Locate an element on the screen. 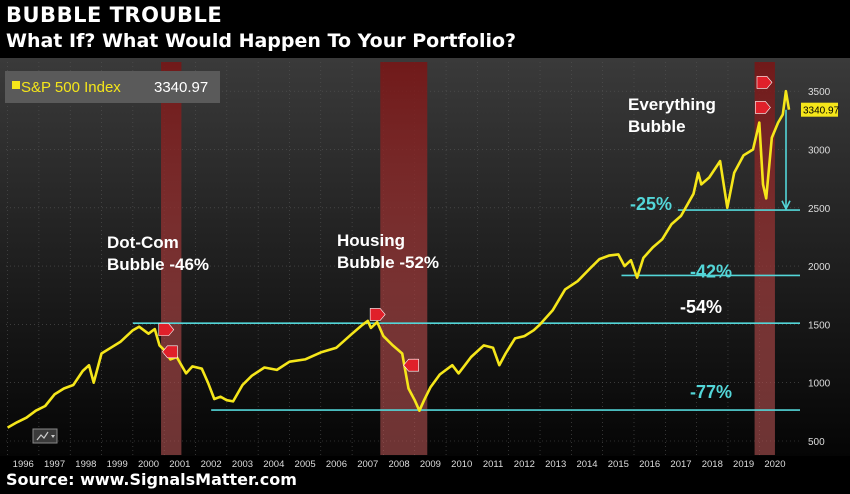 The width and height of the screenshot is (850, 494). legend-box is located at coordinates (112, 87).